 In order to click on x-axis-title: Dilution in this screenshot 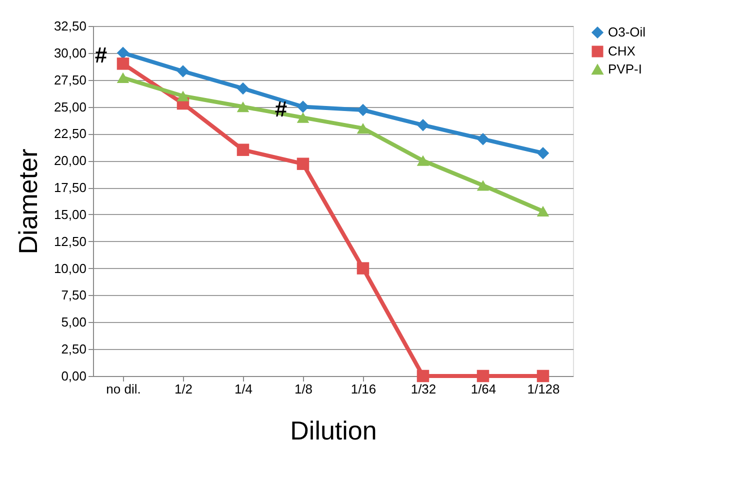, I will do `click(333, 431)`.